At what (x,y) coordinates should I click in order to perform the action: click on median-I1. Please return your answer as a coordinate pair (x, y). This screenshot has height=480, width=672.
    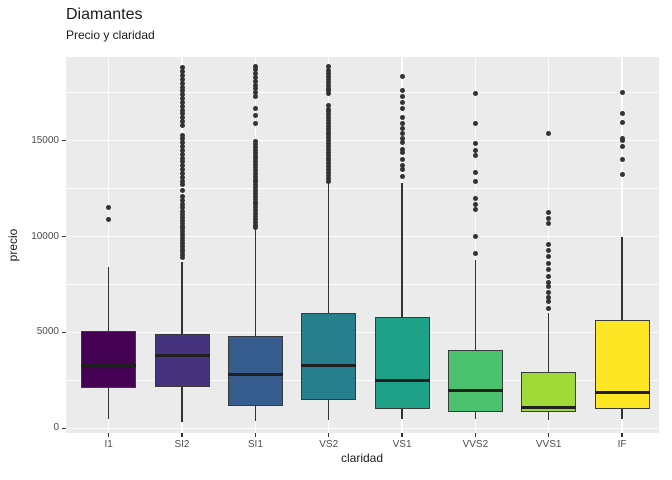
    Looking at the image, I should click on (109, 365).